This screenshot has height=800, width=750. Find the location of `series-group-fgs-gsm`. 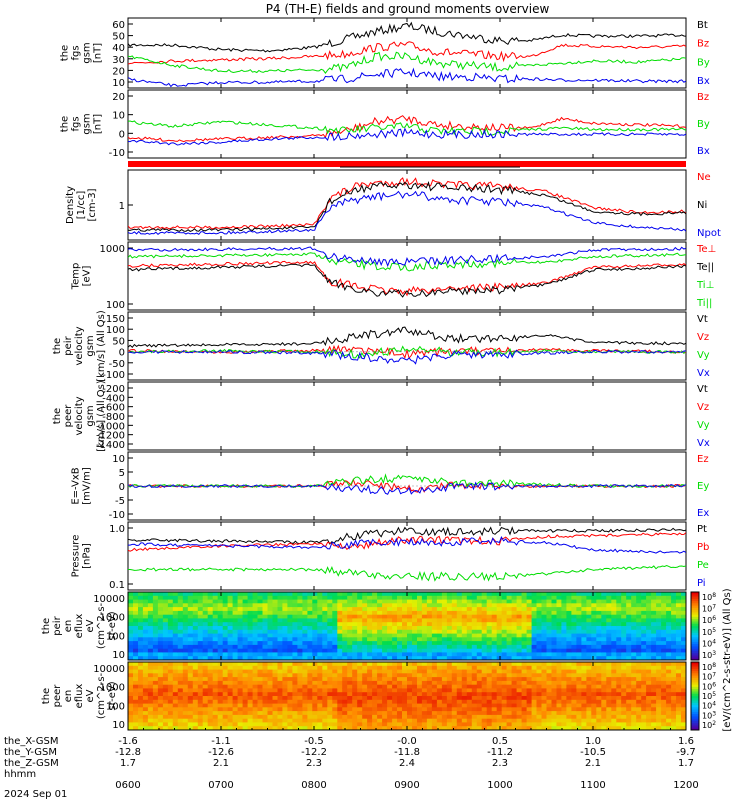

series-group-fgs-gsm is located at coordinates (407, 130).